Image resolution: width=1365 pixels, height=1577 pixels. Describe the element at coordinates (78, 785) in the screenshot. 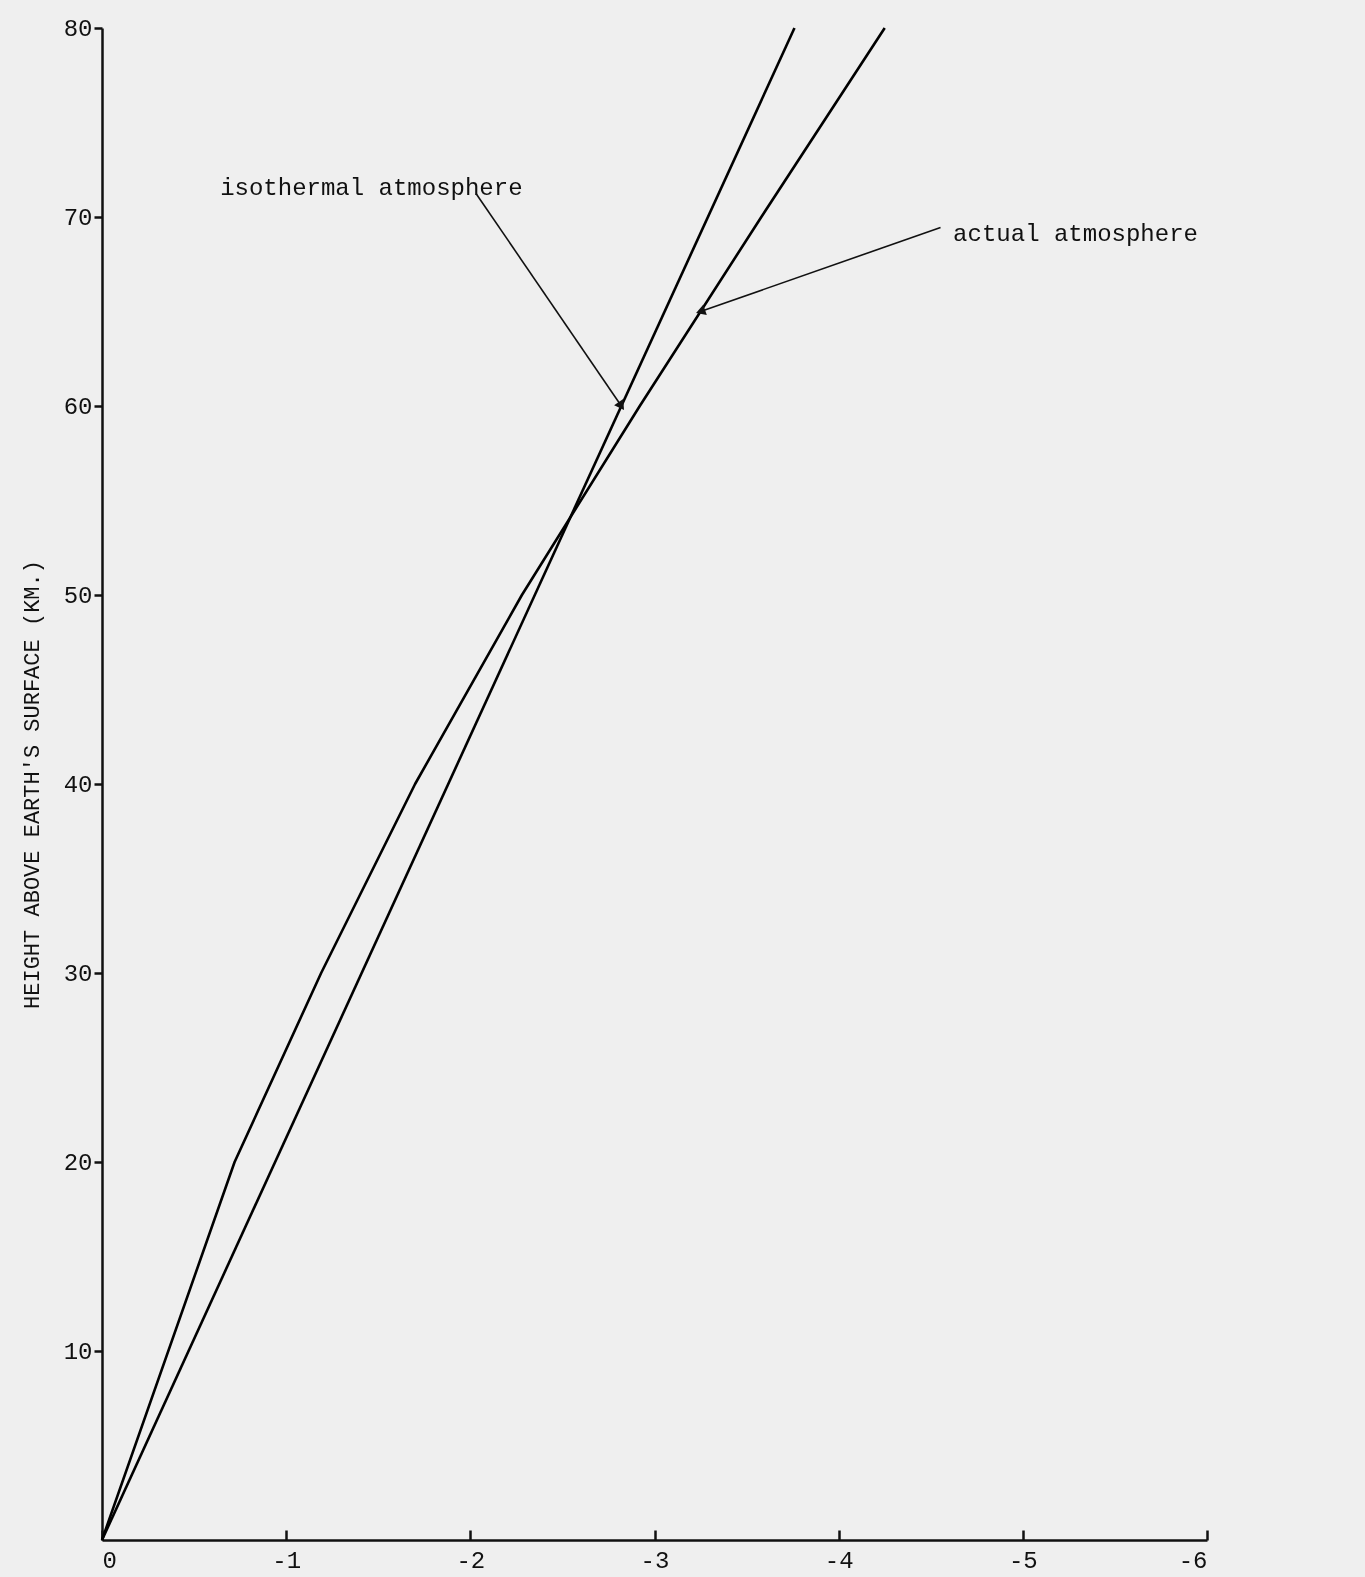

I see `y-tick-label: 40` at that location.